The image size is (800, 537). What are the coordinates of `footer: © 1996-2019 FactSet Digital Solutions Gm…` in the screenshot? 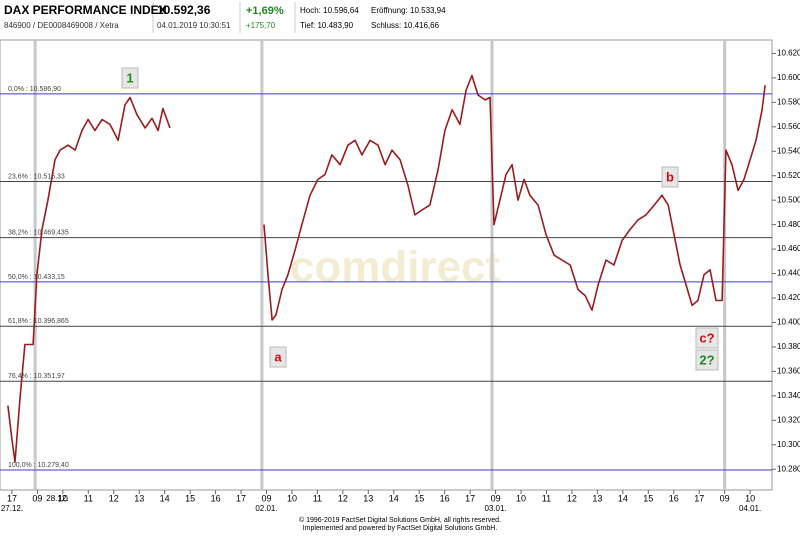 It's located at (400, 520).